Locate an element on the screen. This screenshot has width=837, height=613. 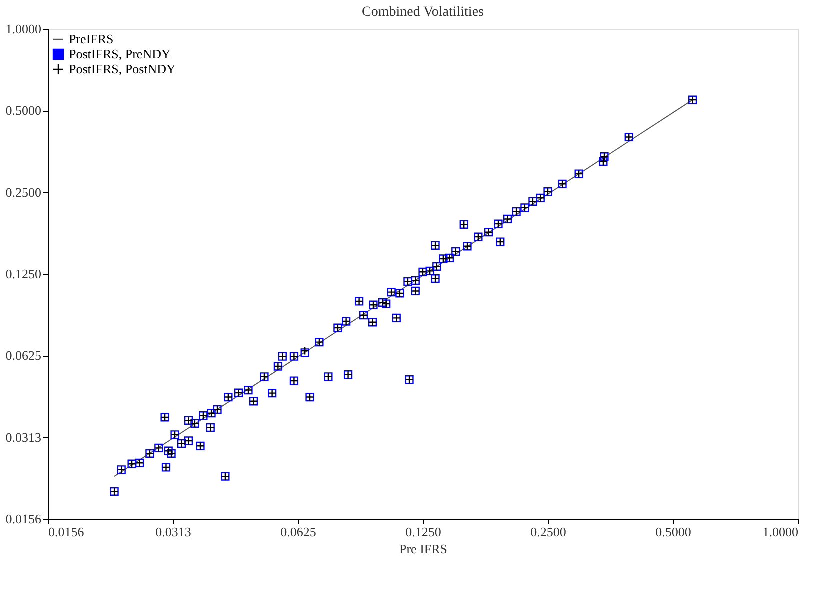
x-axis-title: Pre IFRS is located at coordinates (423, 549).